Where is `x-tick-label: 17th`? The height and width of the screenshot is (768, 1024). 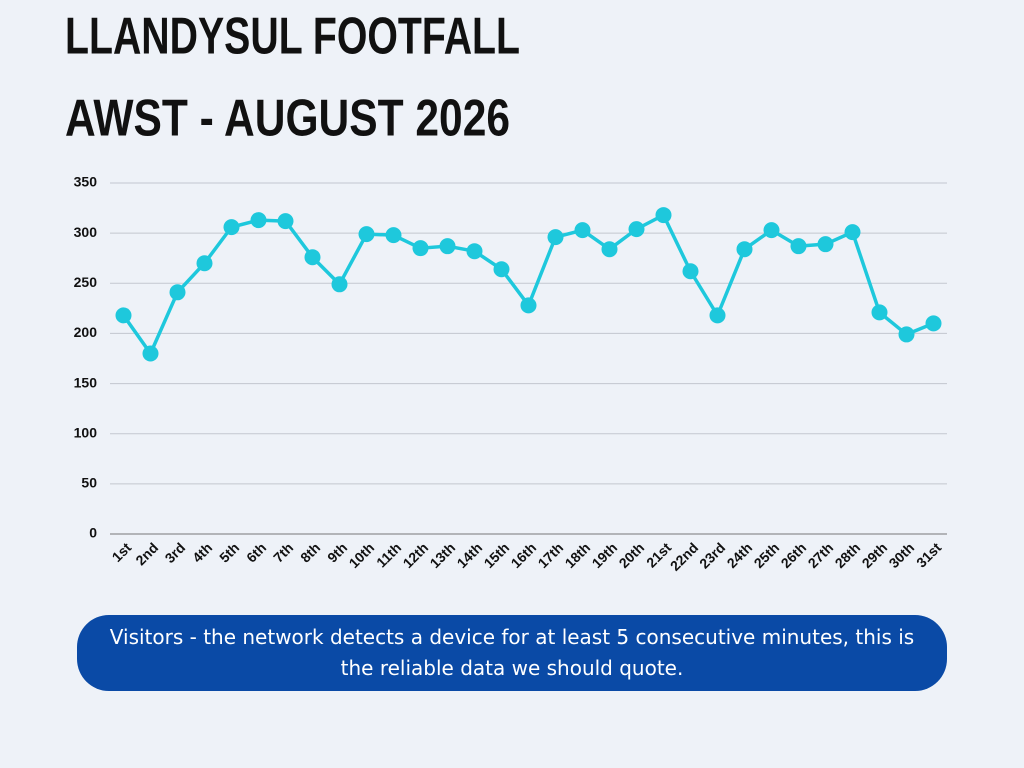
x-tick-label: 17th is located at coordinates (551, 555).